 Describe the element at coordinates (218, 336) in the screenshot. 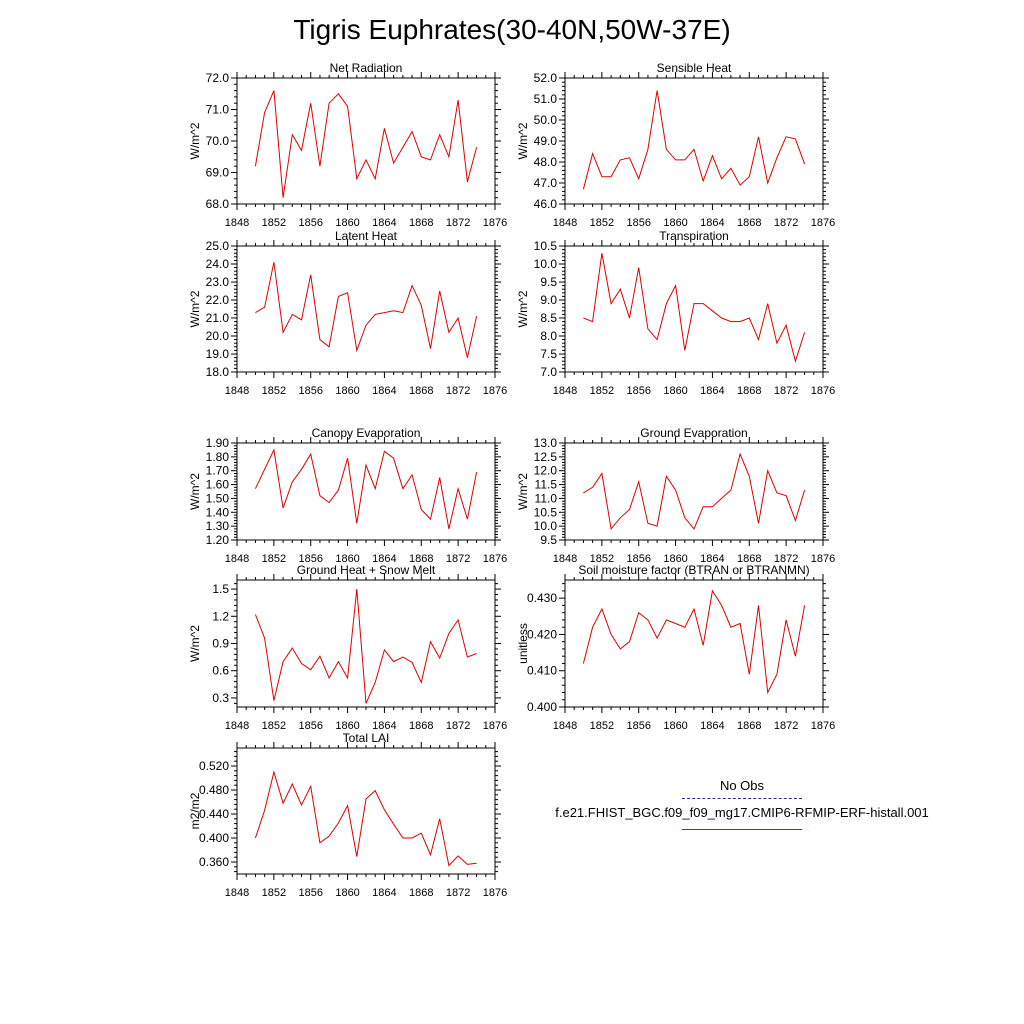

I see `y-tick-label: 20.0` at that location.